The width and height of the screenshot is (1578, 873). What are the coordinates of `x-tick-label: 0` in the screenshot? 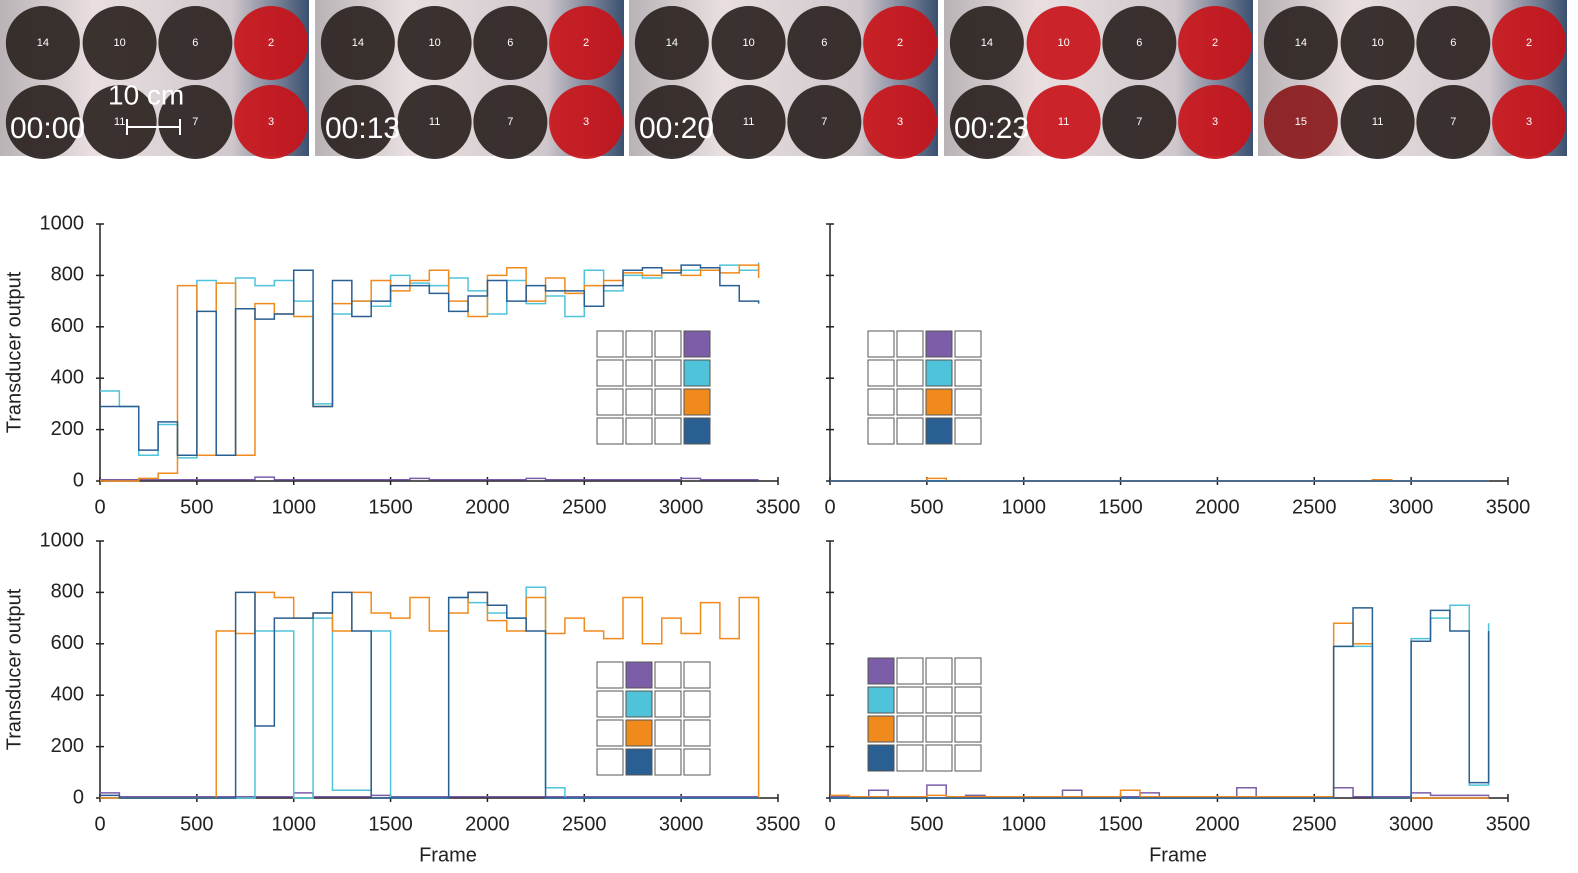 It's located at (829, 507).